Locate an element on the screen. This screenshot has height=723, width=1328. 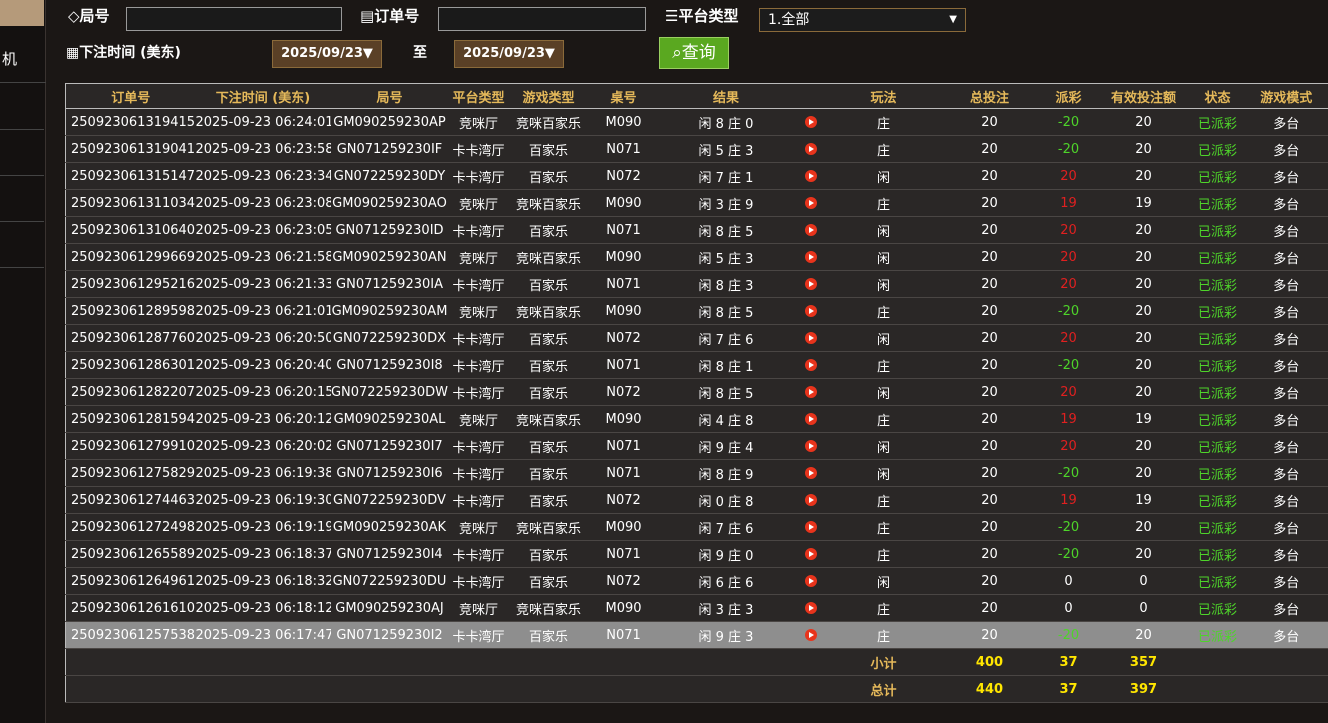
column-header: 玩法 is located at coordinates (883, 96).